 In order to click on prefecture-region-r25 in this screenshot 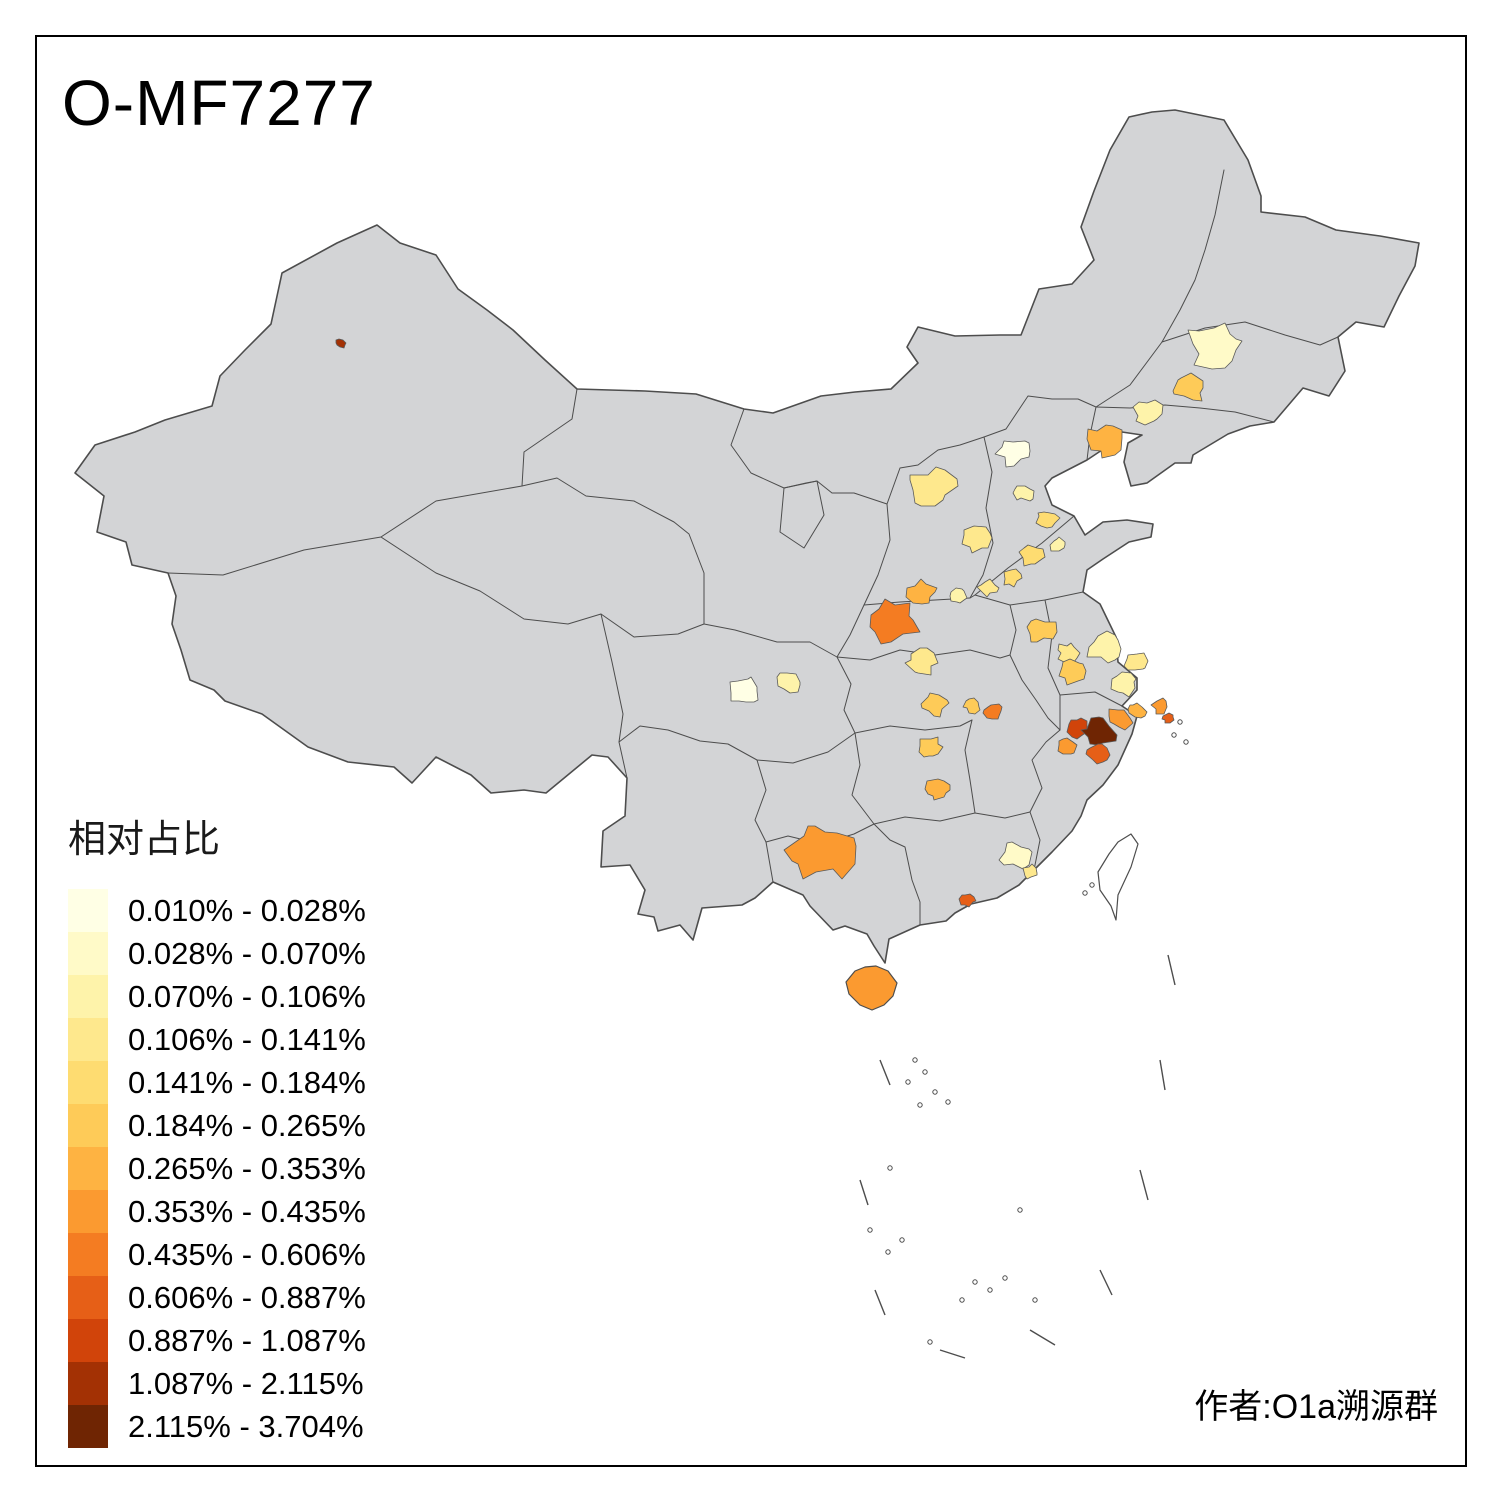, I will do `click(935, 705)`.